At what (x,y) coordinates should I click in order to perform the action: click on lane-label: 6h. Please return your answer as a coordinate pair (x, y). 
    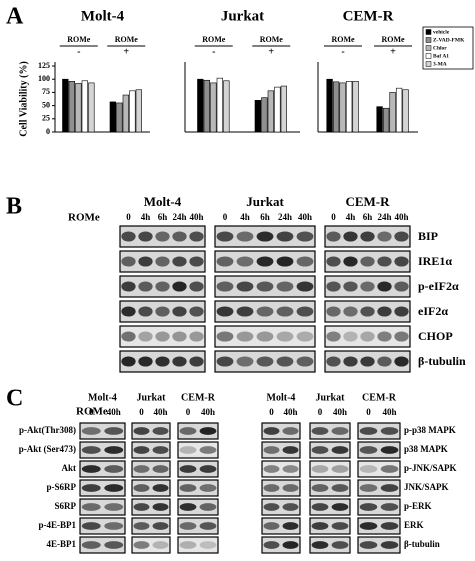
    Looking at the image, I should click on (163, 217).